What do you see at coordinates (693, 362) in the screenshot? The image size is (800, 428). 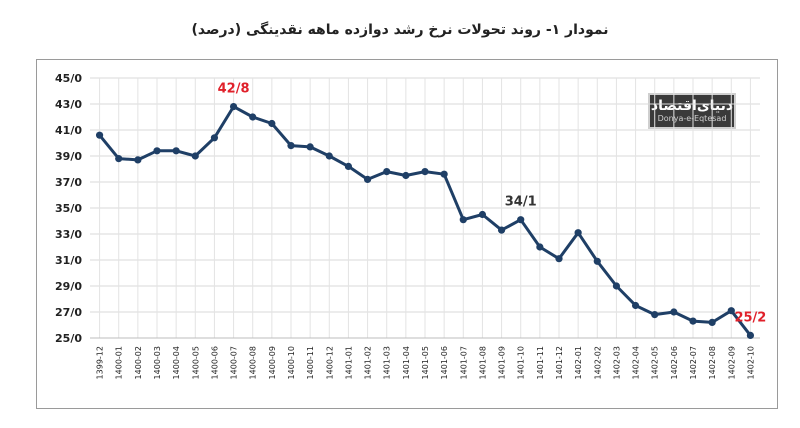 I see `x-tick-label: 1402-07` at bounding box center [693, 362].